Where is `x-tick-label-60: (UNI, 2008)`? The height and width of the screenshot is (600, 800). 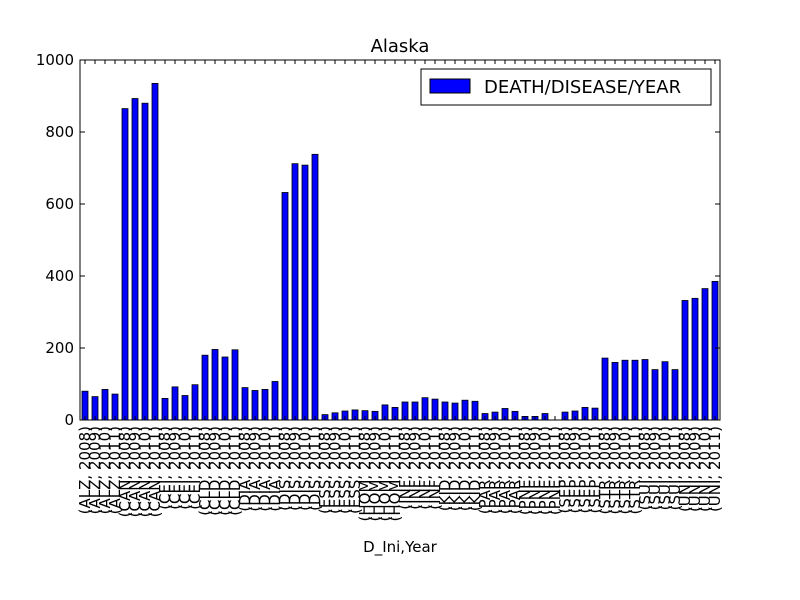 x-tick-label-60: (UNI, 2008) is located at coordinates (685, 469).